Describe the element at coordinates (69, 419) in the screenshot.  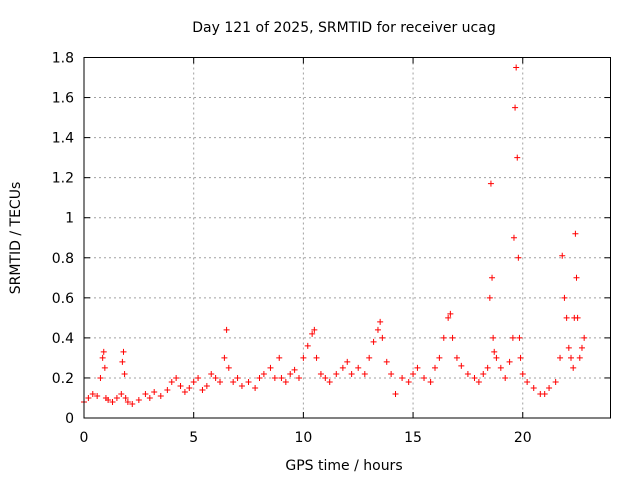
I see `y-tick-label: 0` at that location.